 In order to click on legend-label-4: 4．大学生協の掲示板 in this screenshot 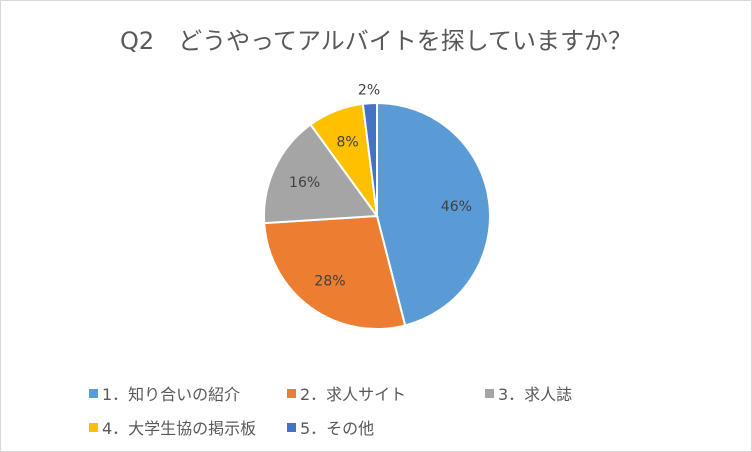, I will do `click(179, 428)`.